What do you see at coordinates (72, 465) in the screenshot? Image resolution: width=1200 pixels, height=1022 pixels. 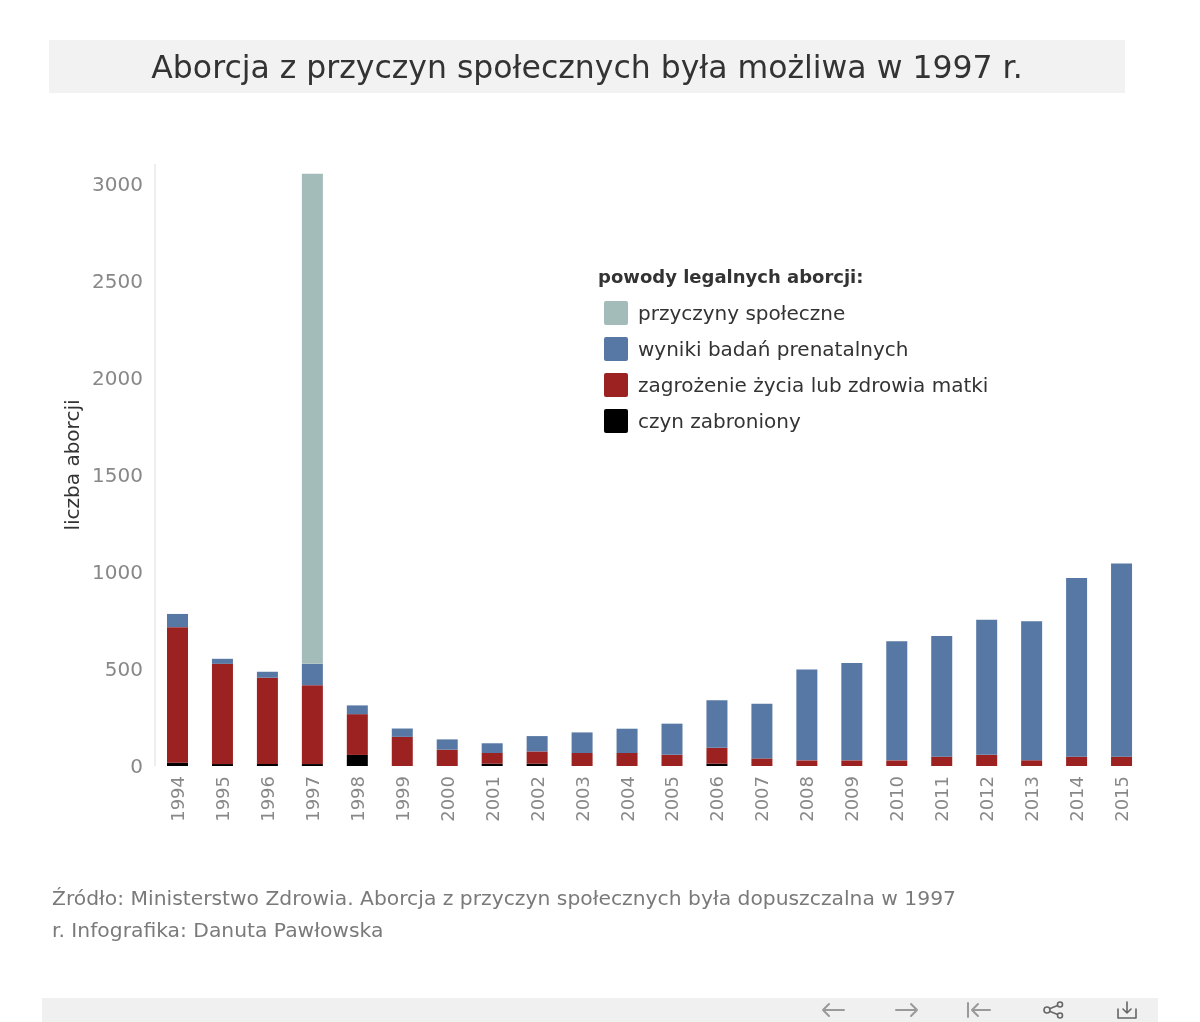 I see `y-axis-title: liczba aborcji` at bounding box center [72, 465].